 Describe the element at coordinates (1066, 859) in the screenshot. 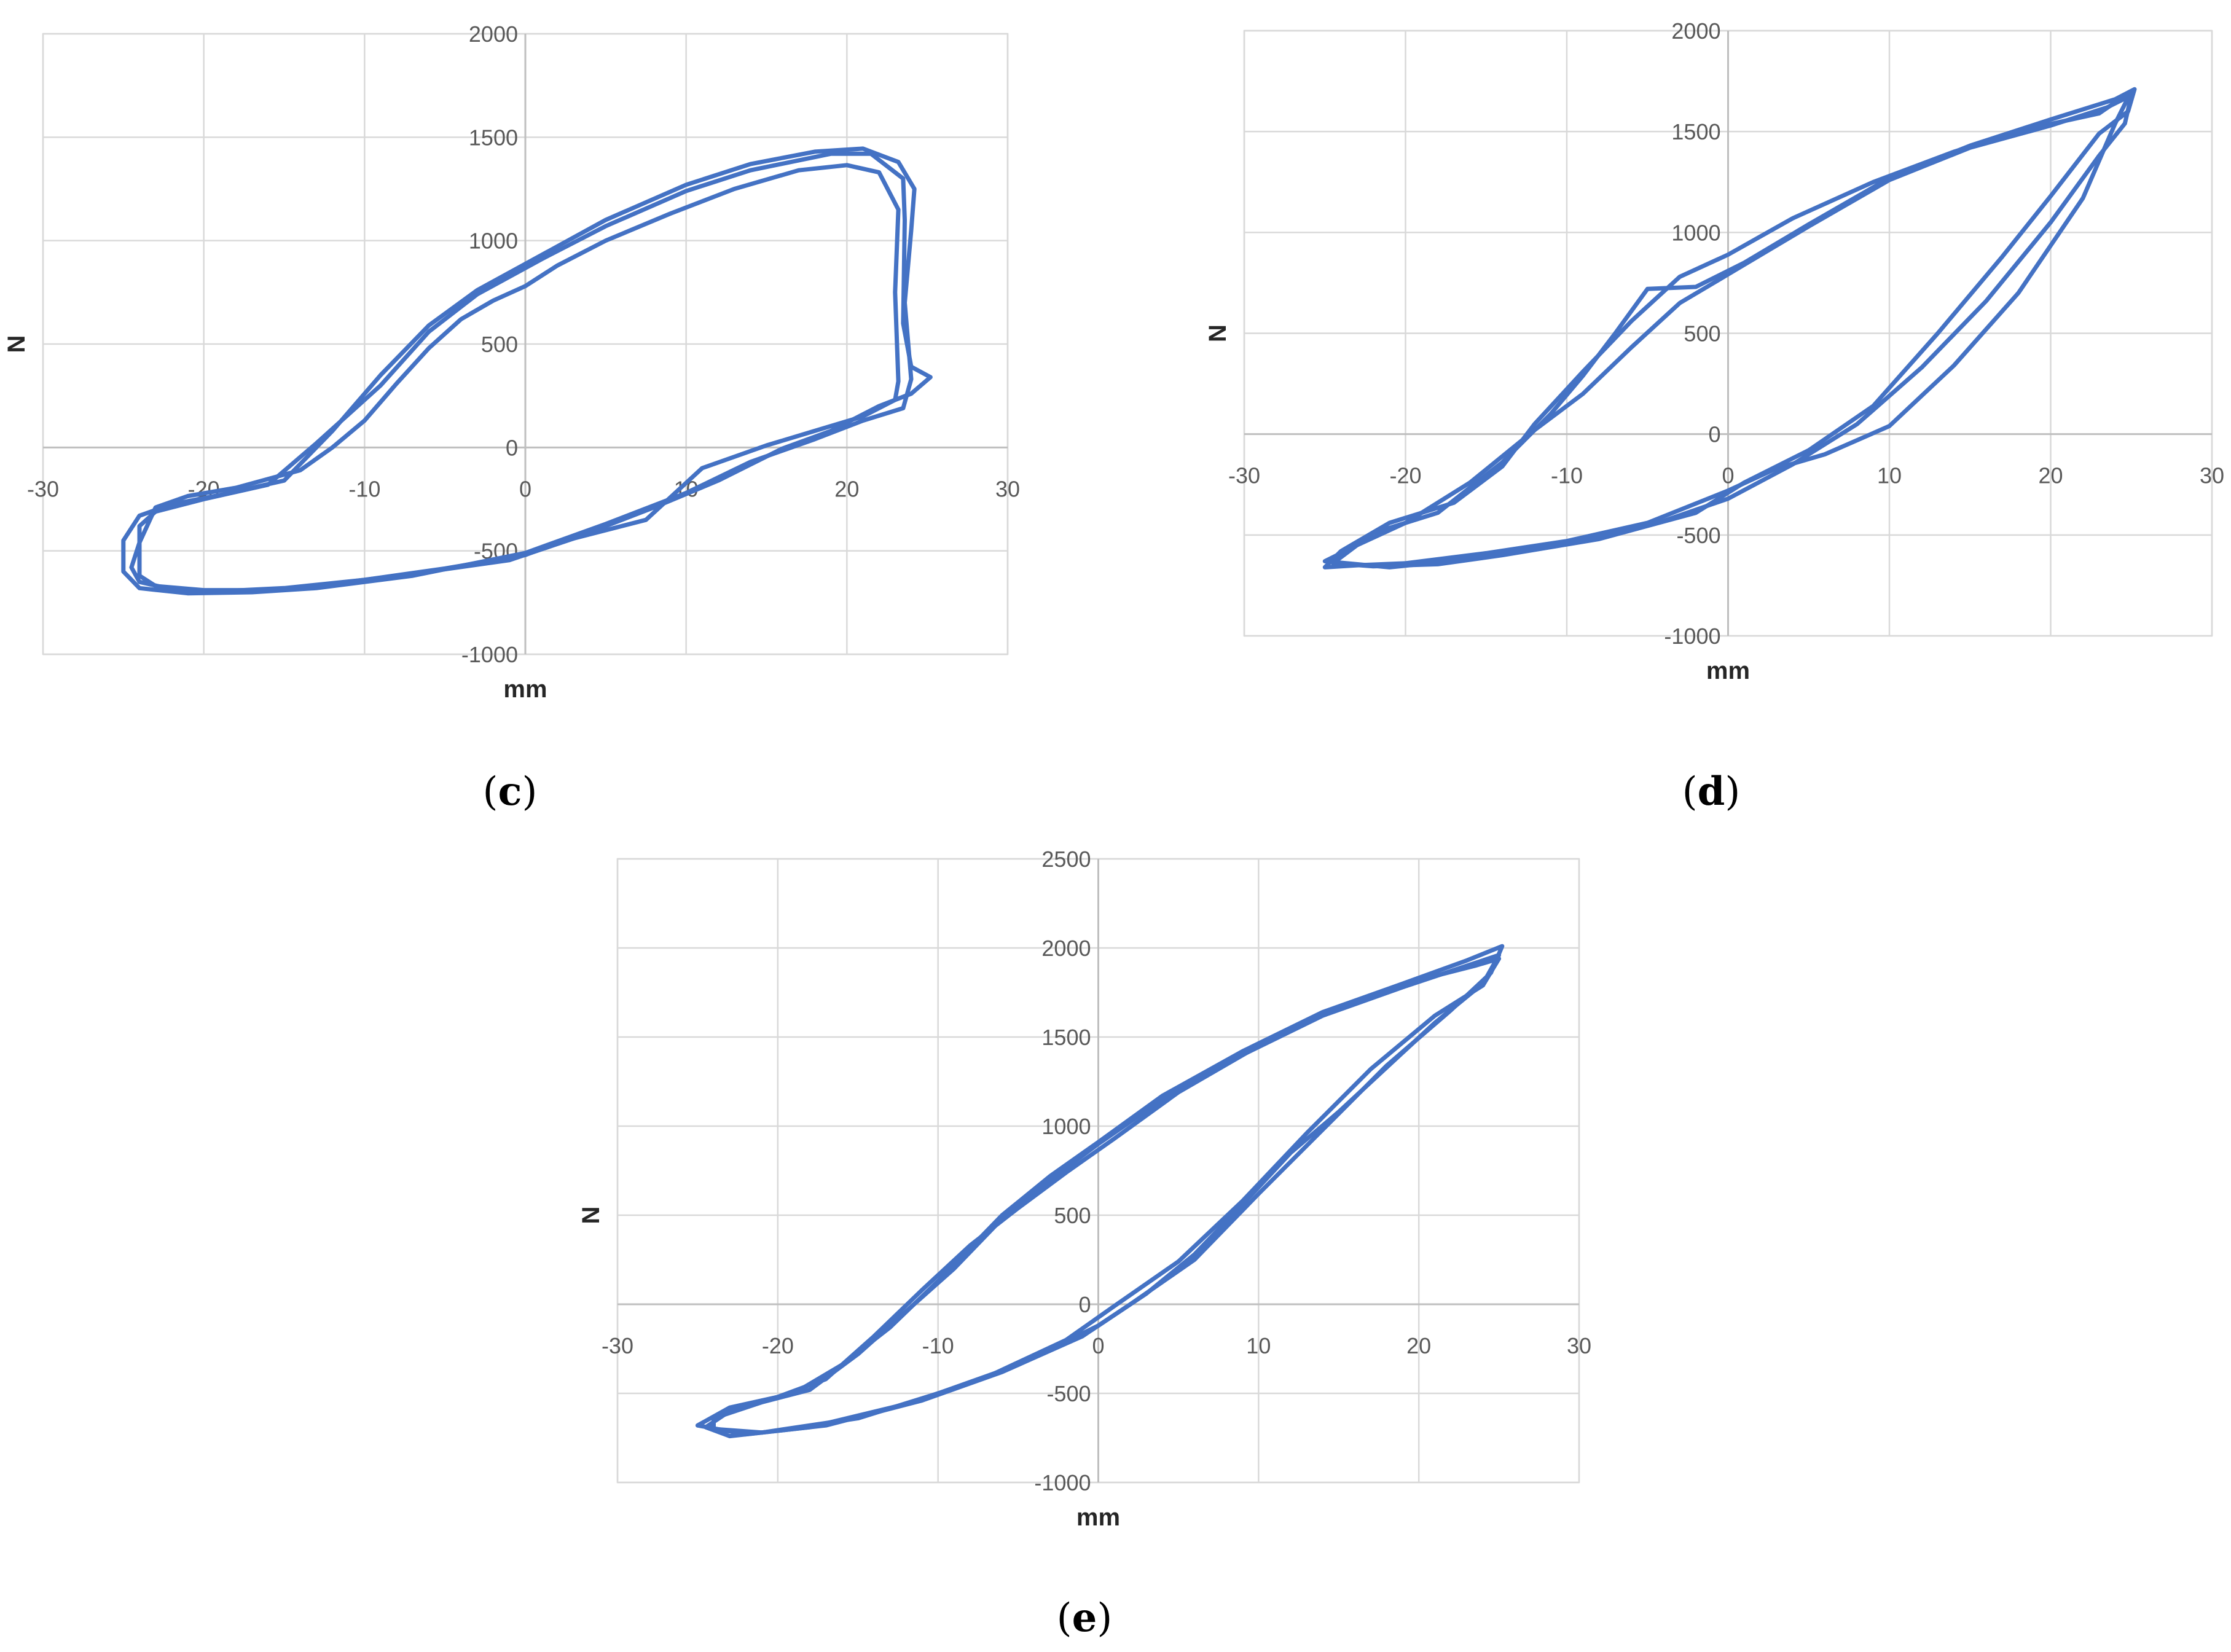

I see `y-tick-label: 2500` at that location.